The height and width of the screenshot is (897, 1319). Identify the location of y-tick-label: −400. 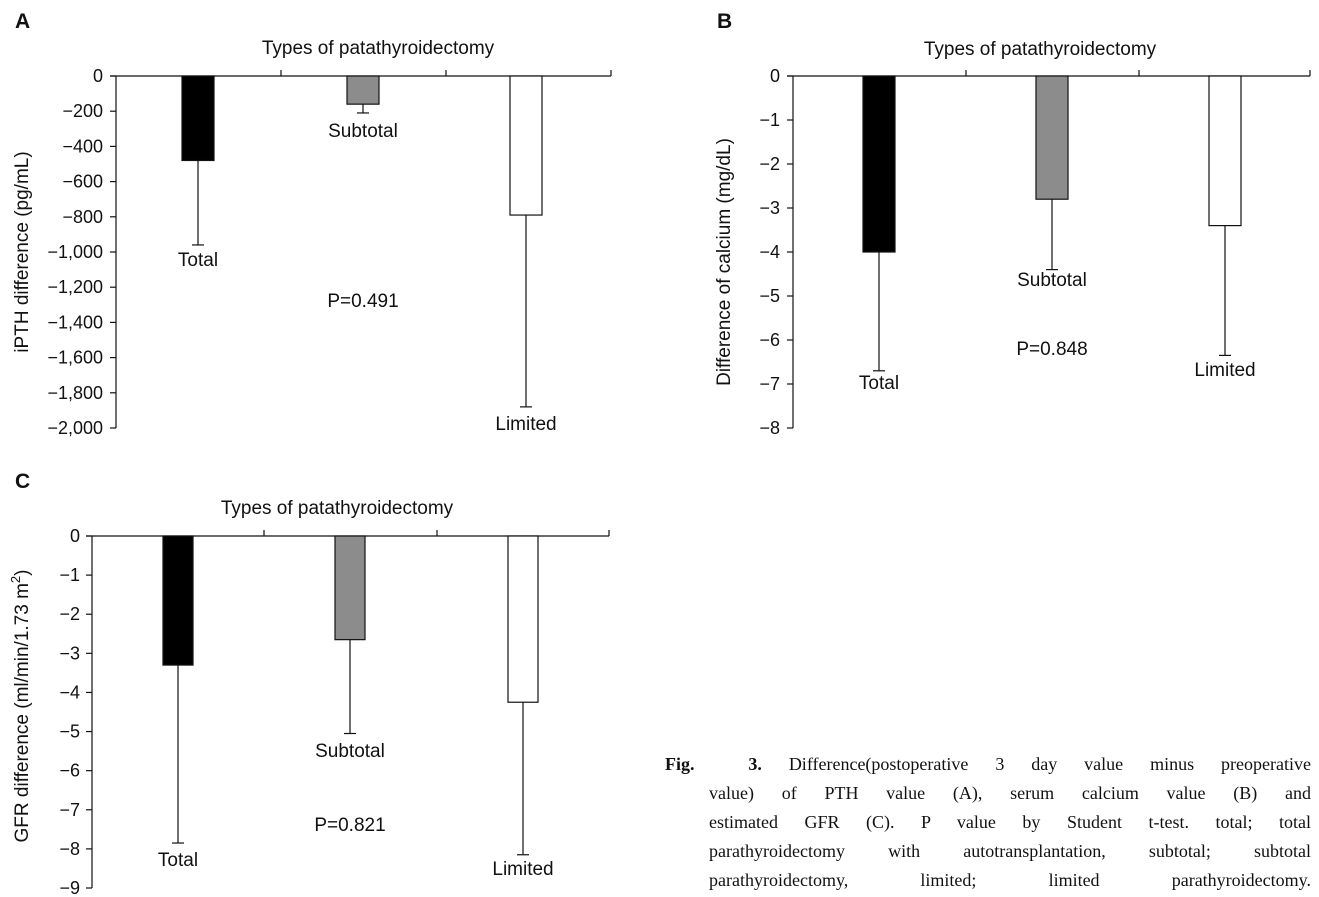
(82, 146).